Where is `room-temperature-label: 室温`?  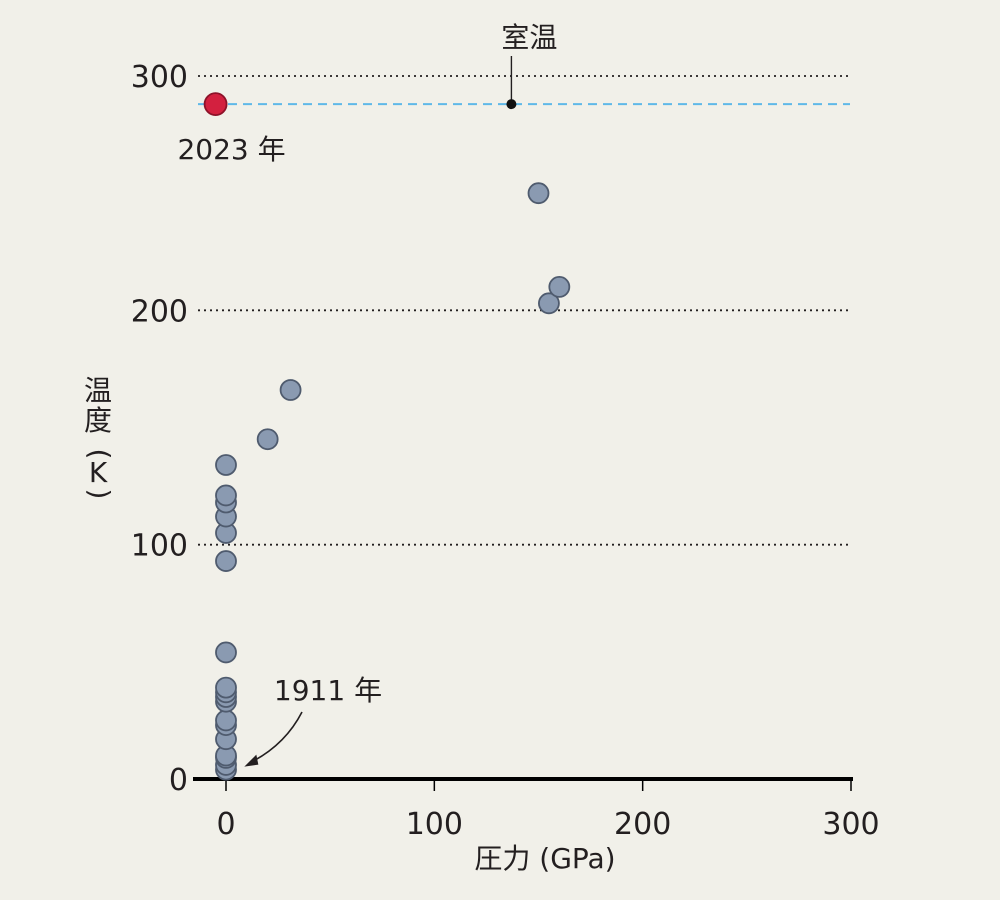 room-temperature-label: 室温 is located at coordinates (529, 37).